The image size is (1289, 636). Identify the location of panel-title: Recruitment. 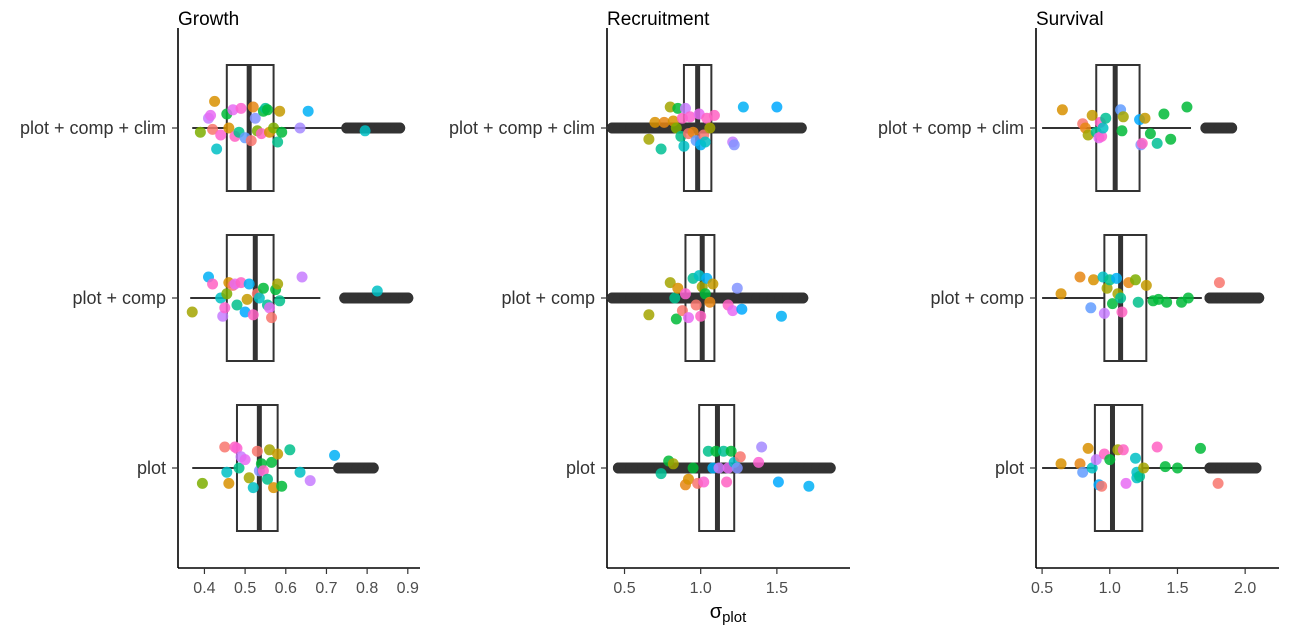
(658, 19).